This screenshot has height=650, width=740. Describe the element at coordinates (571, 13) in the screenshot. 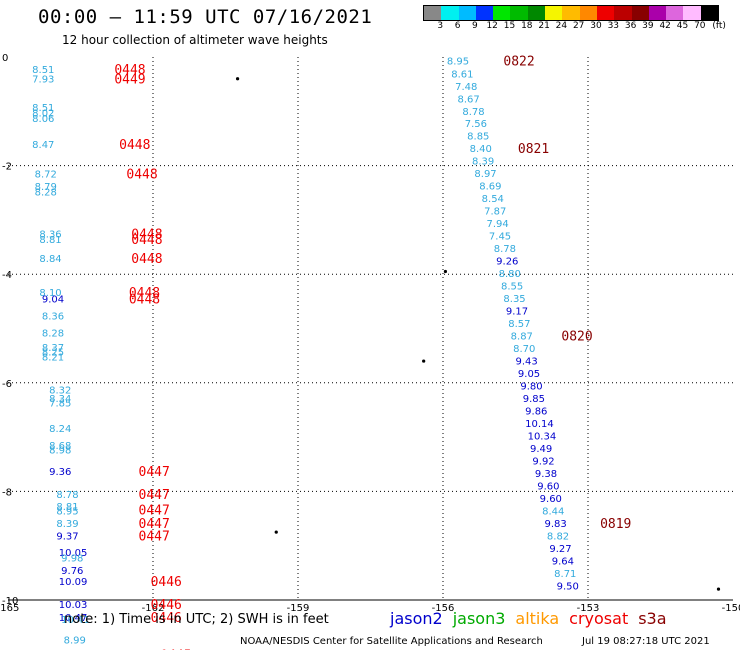

I see `wave-height-color-scale` at that location.